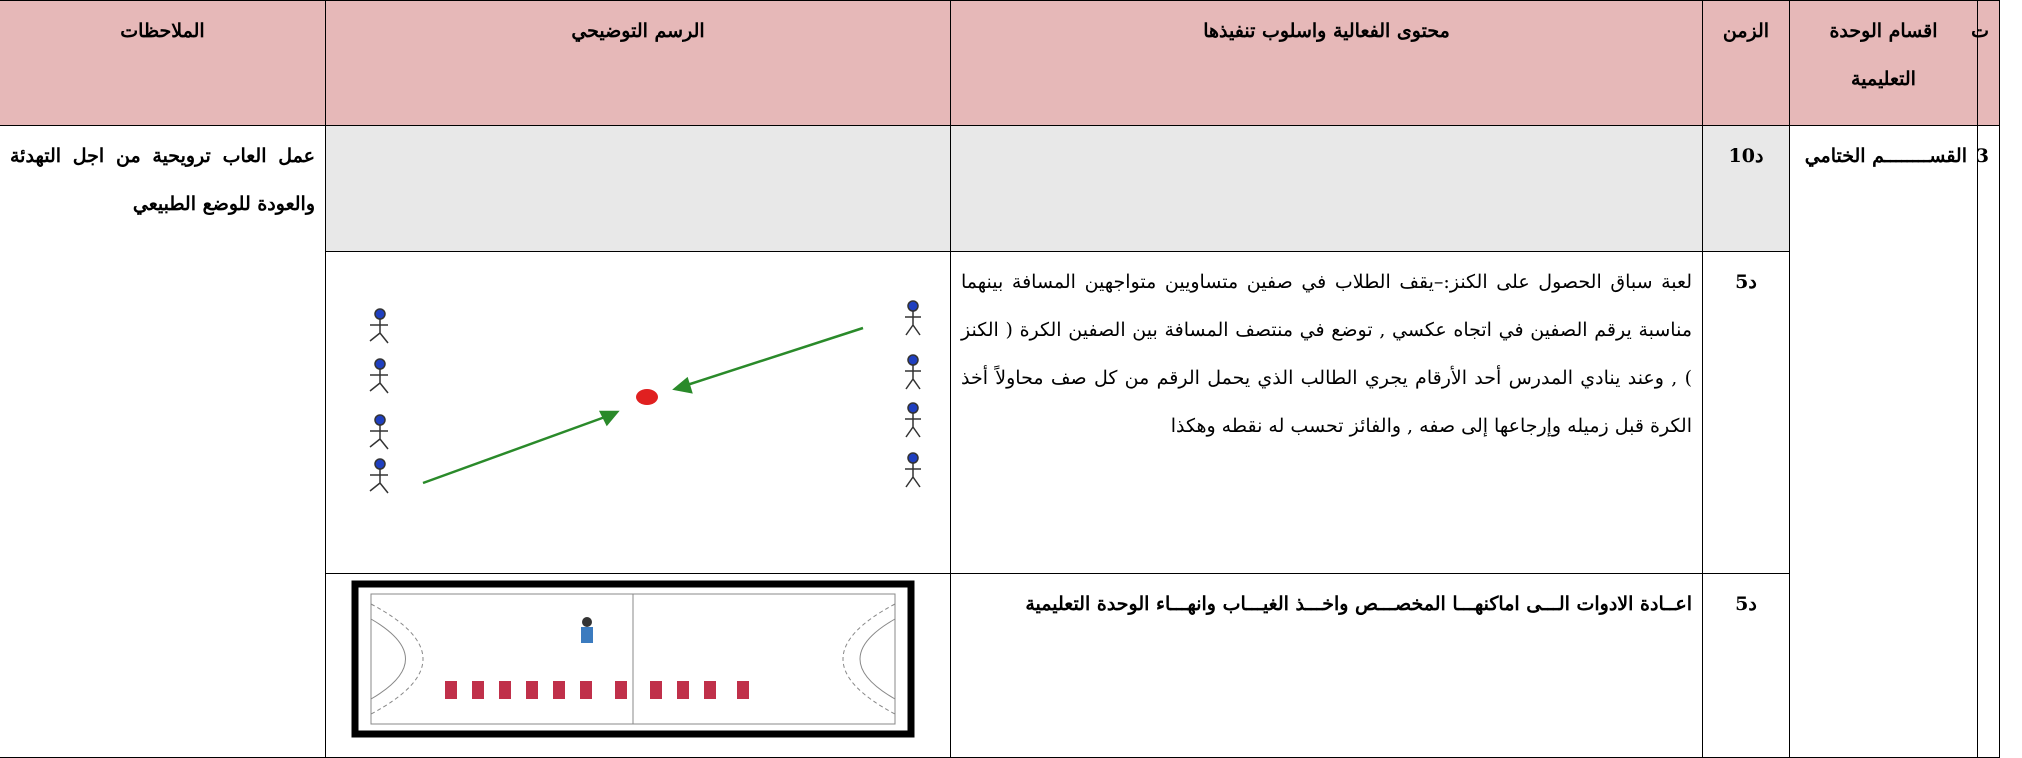  I want to click on header: اقسام الوحدة التعليمية, so click(1883, 63).